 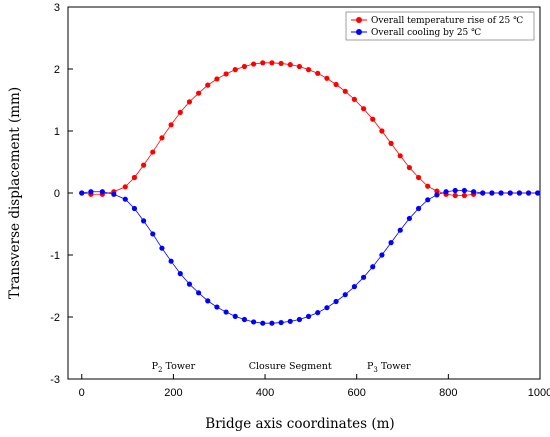 I want to click on annotation-label: Closure Segment, so click(x=290, y=366).